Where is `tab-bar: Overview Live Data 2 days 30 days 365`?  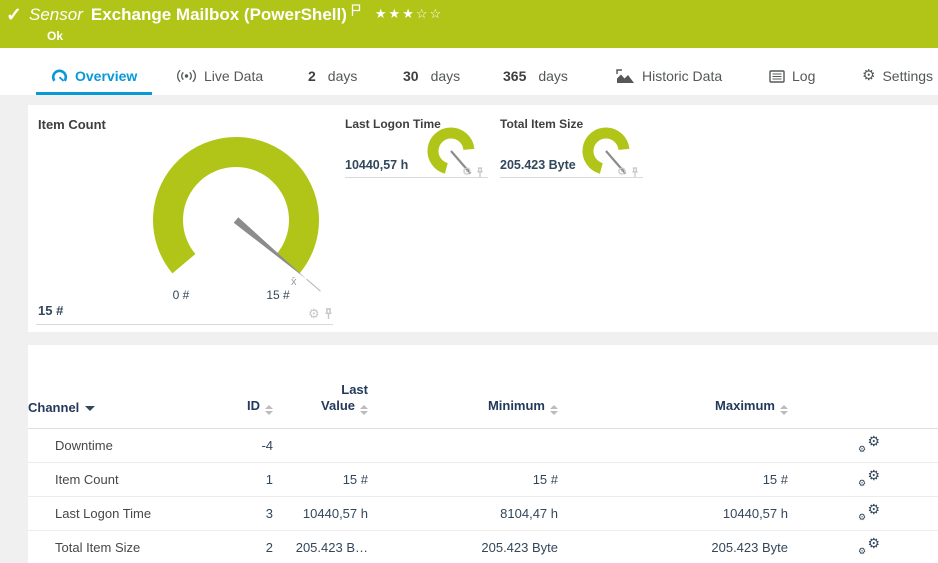 tab-bar: Overview Live Data 2 days 30 days 365 is located at coordinates (469, 71).